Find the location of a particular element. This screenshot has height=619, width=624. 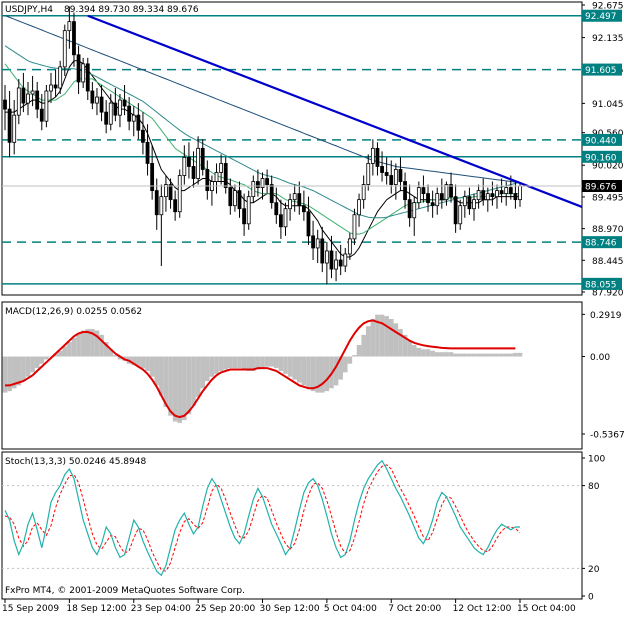

price-ytick-label-3: 91.045 is located at coordinates (608, 105).